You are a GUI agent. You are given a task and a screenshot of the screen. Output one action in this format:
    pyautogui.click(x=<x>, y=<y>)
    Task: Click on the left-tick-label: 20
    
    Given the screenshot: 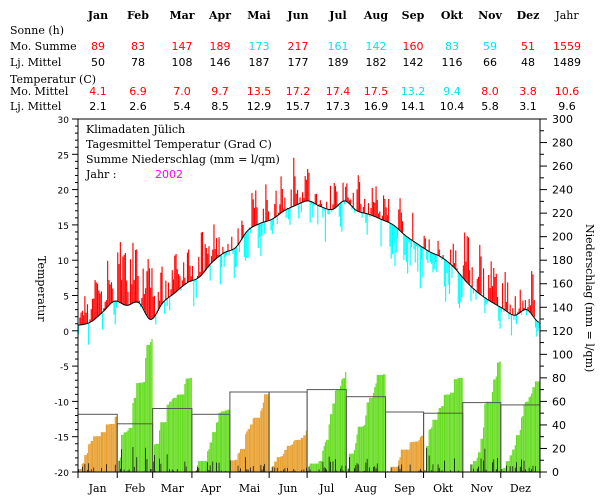 What is the action you would take?
    pyautogui.click(x=64, y=192)
    